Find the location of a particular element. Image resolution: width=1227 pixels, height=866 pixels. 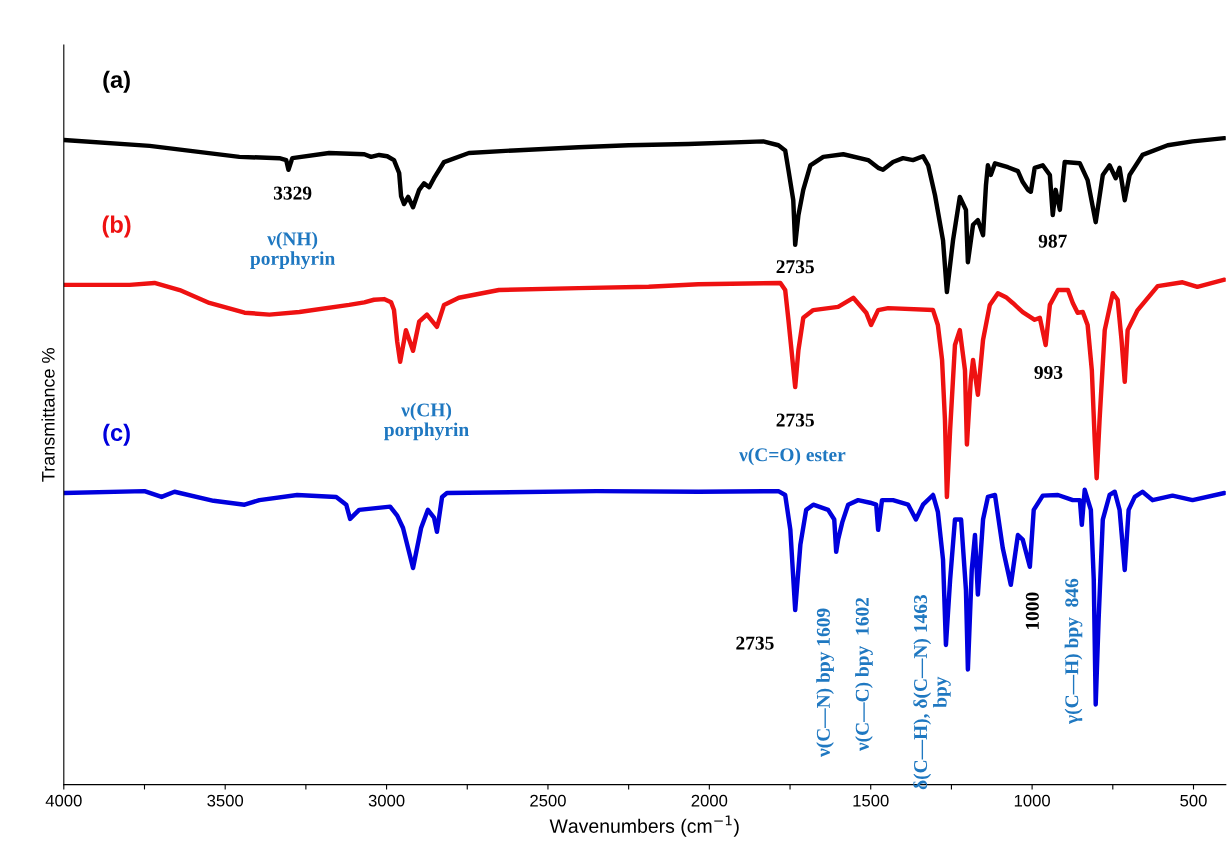

annotation: ν(C—N) bpy 1609 is located at coordinates (825, 683).